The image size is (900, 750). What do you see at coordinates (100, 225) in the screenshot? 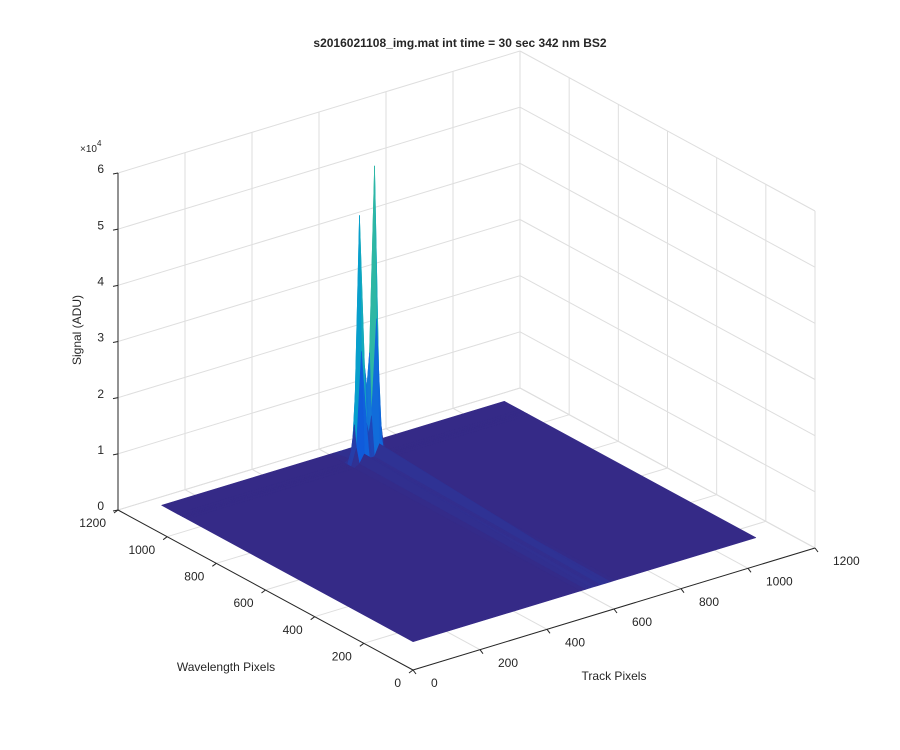
I see `z-tick-label: 5` at bounding box center [100, 225].